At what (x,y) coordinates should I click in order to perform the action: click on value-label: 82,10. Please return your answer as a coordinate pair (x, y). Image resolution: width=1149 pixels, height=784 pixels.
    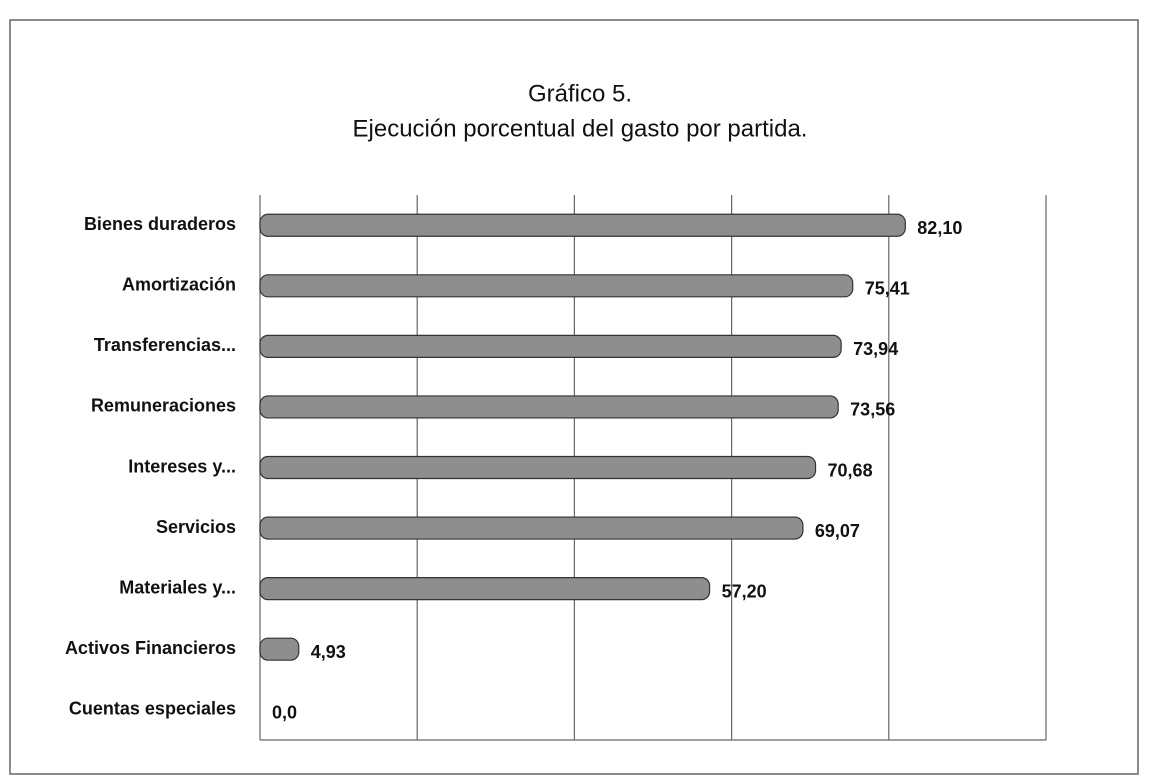
    Looking at the image, I should click on (939, 228).